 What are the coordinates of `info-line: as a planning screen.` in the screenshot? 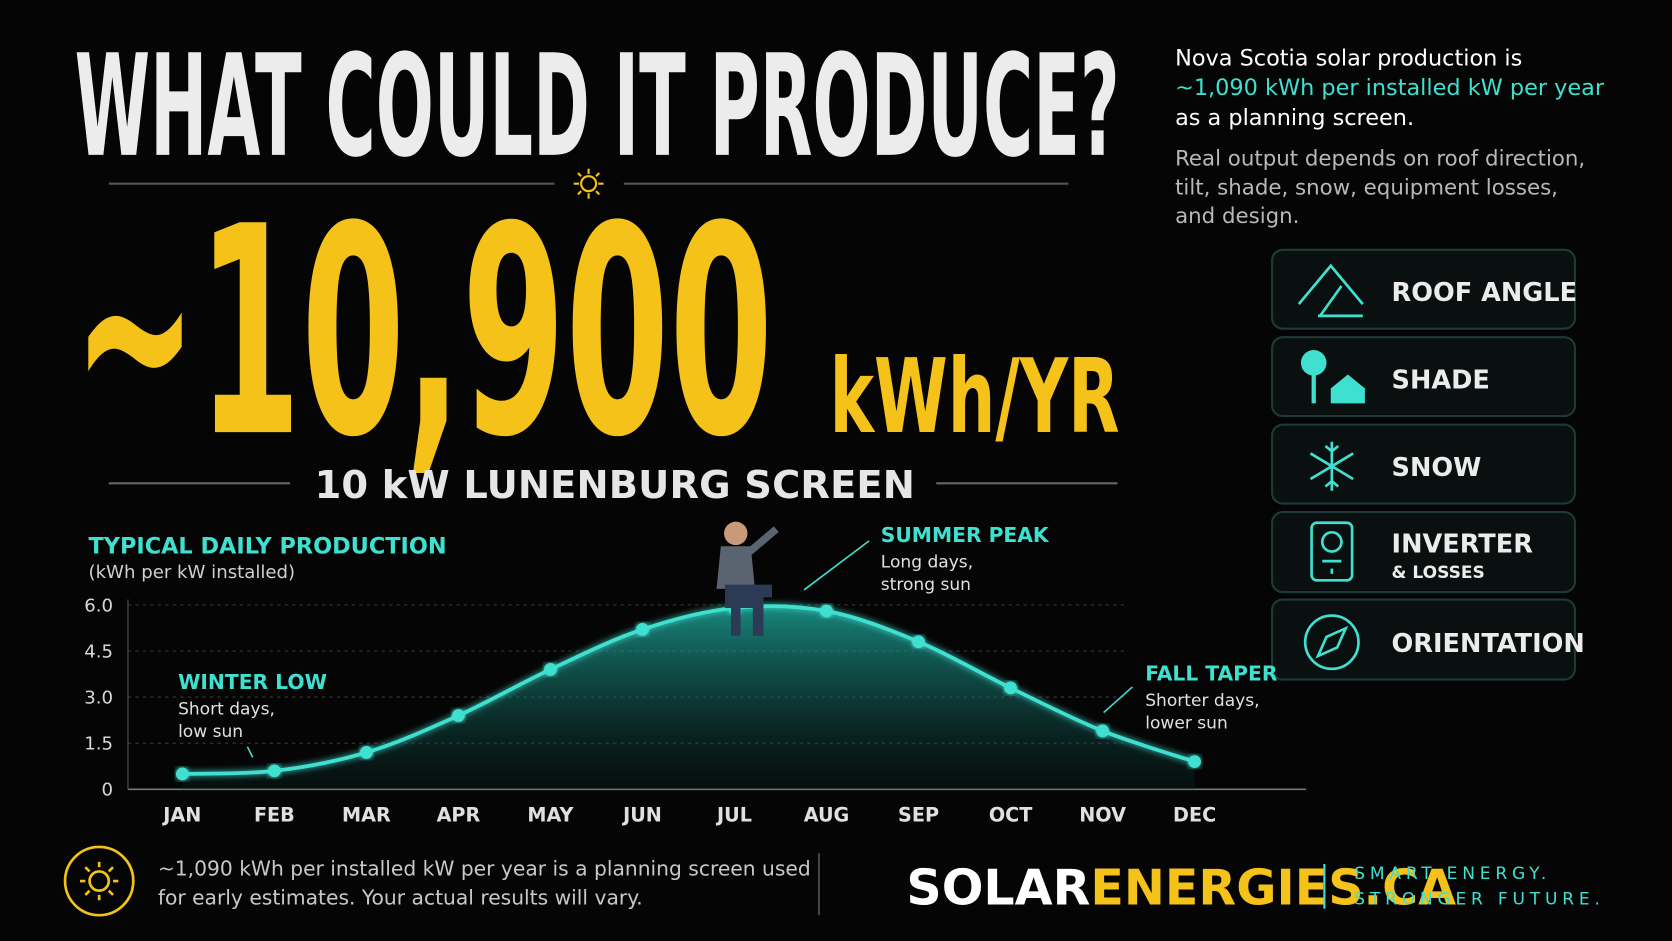 It's located at (1294, 118).